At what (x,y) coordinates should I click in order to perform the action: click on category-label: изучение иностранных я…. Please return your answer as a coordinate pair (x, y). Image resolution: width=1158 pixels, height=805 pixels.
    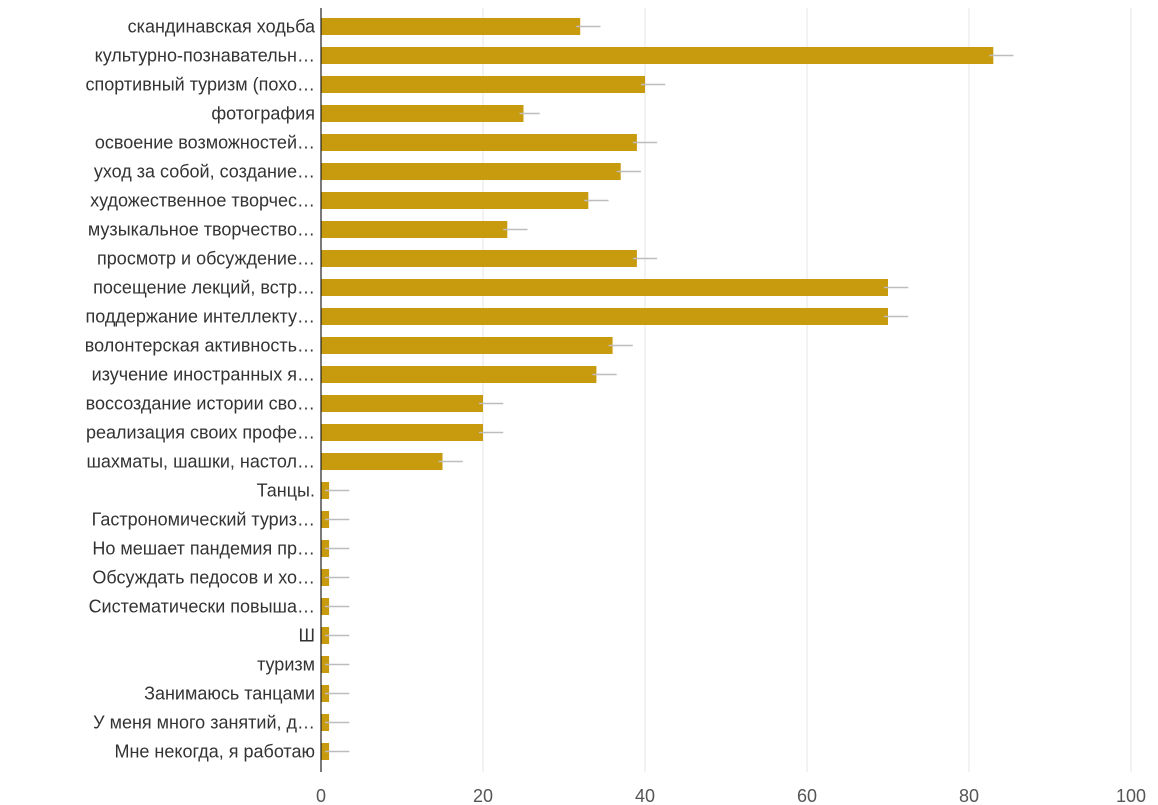
    Looking at the image, I should click on (203, 375).